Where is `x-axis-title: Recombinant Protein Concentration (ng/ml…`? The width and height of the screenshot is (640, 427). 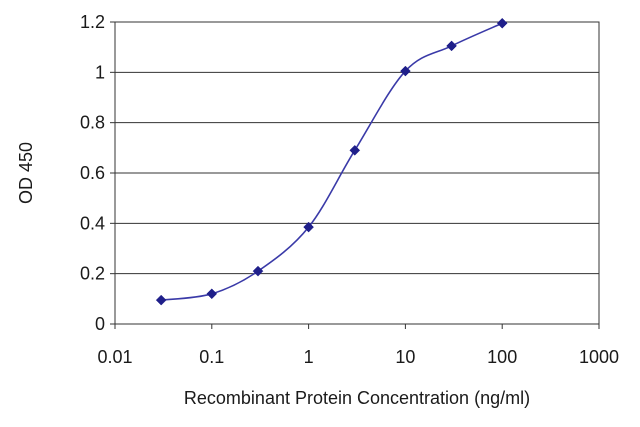
x-axis-title: Recombinant Protein Concentration (ng/ml… is located at coordinates (357, 398).